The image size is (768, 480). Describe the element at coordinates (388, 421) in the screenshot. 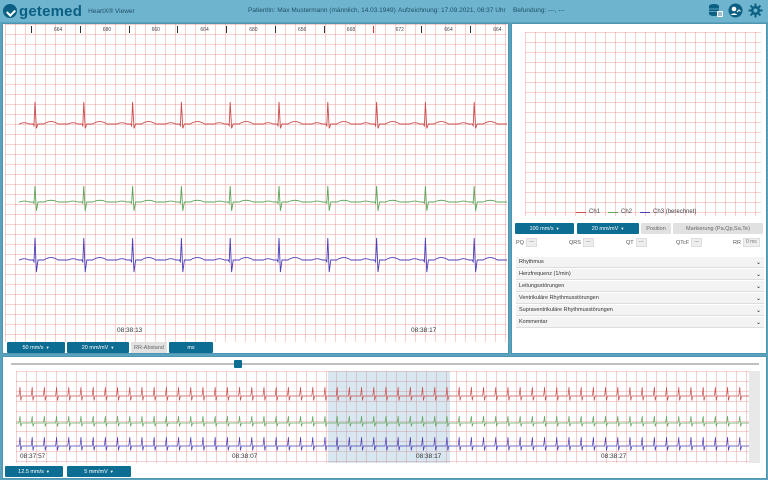

I see `ch2-overview-trace` at that location.